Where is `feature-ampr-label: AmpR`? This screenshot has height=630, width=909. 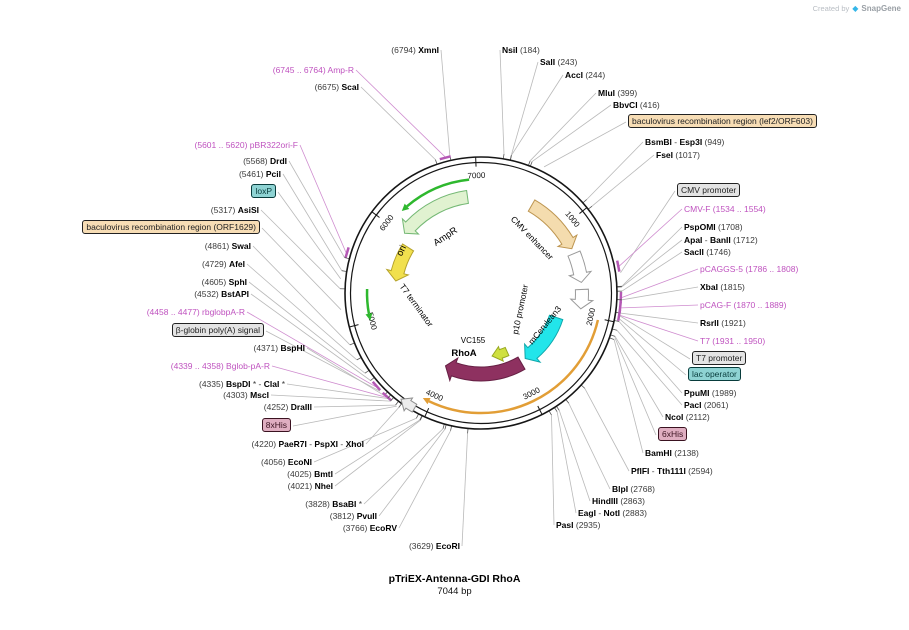 feature-ampr-label: AmpR is located at coordinates (446, 237).